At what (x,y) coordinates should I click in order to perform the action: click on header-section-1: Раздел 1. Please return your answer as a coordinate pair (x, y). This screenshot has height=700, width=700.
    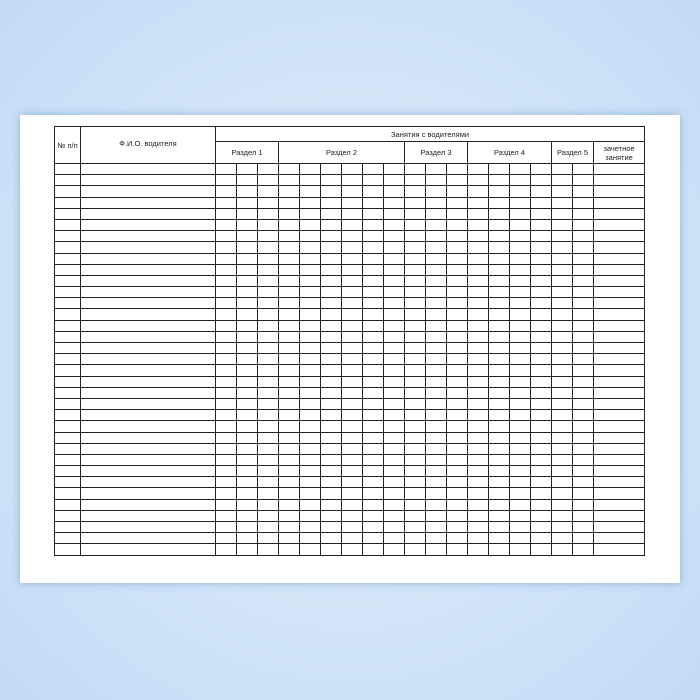
    Looking at the image, I should click on (247, 152).